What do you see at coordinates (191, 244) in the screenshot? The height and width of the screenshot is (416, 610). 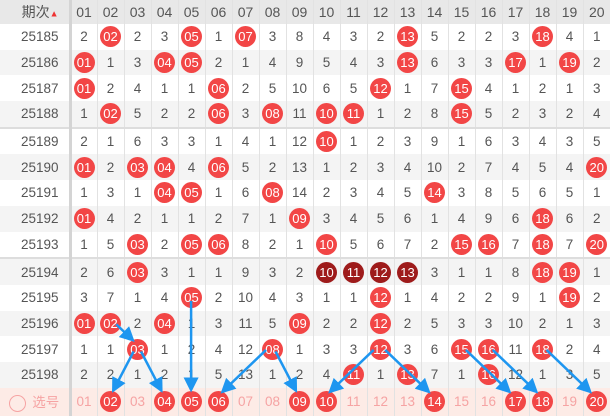 I see `number-ball: 05` at bounding box center [191, 244].